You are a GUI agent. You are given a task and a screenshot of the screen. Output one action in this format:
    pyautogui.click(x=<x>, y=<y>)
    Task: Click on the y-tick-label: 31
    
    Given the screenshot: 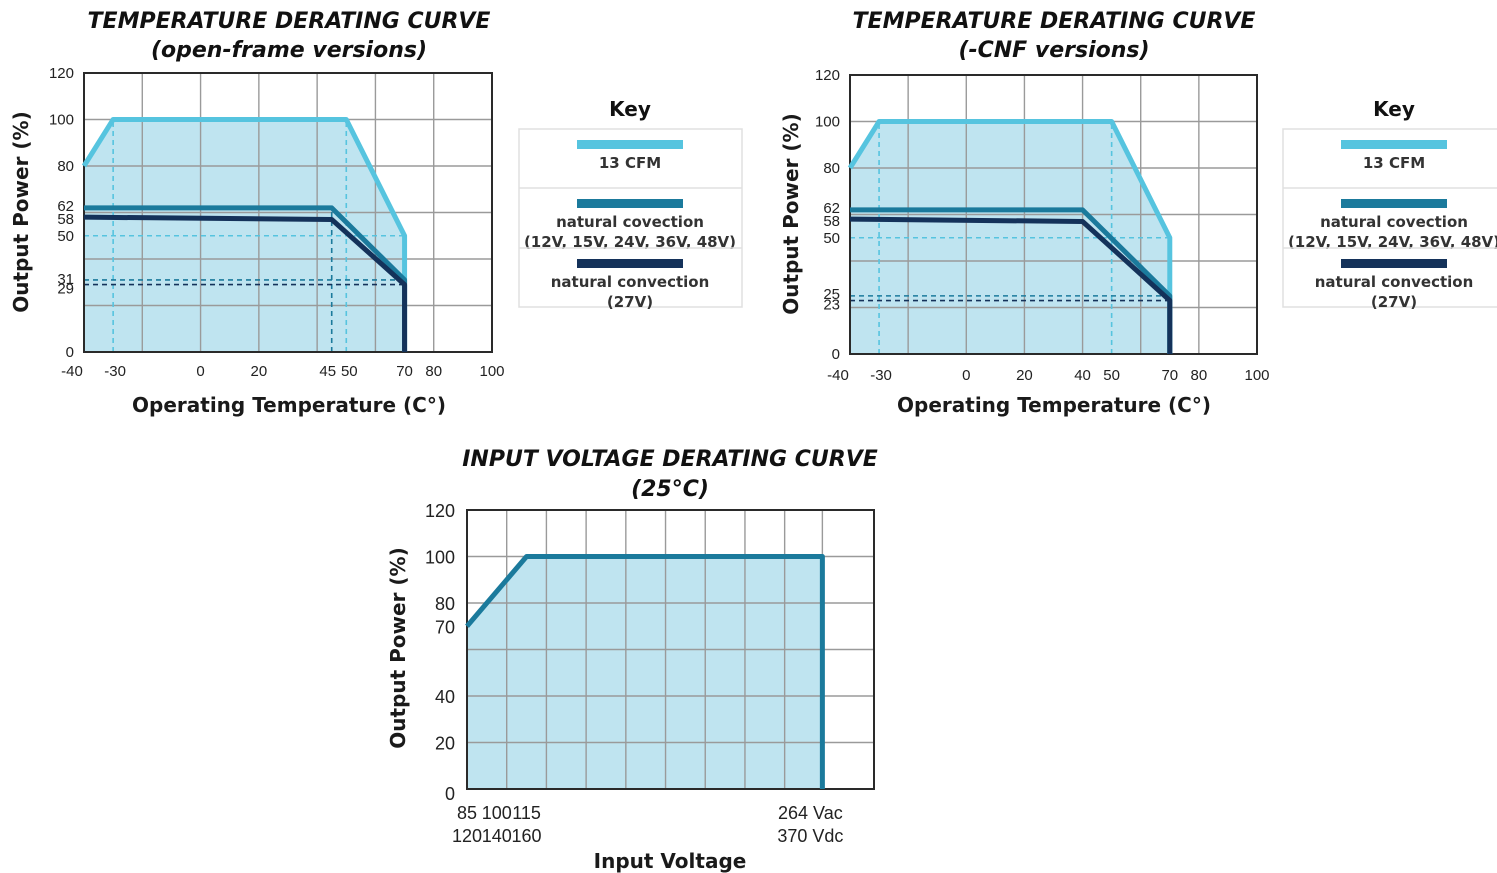 What is the action you would take?
    pyautogui.click(x=65, y=279)
    